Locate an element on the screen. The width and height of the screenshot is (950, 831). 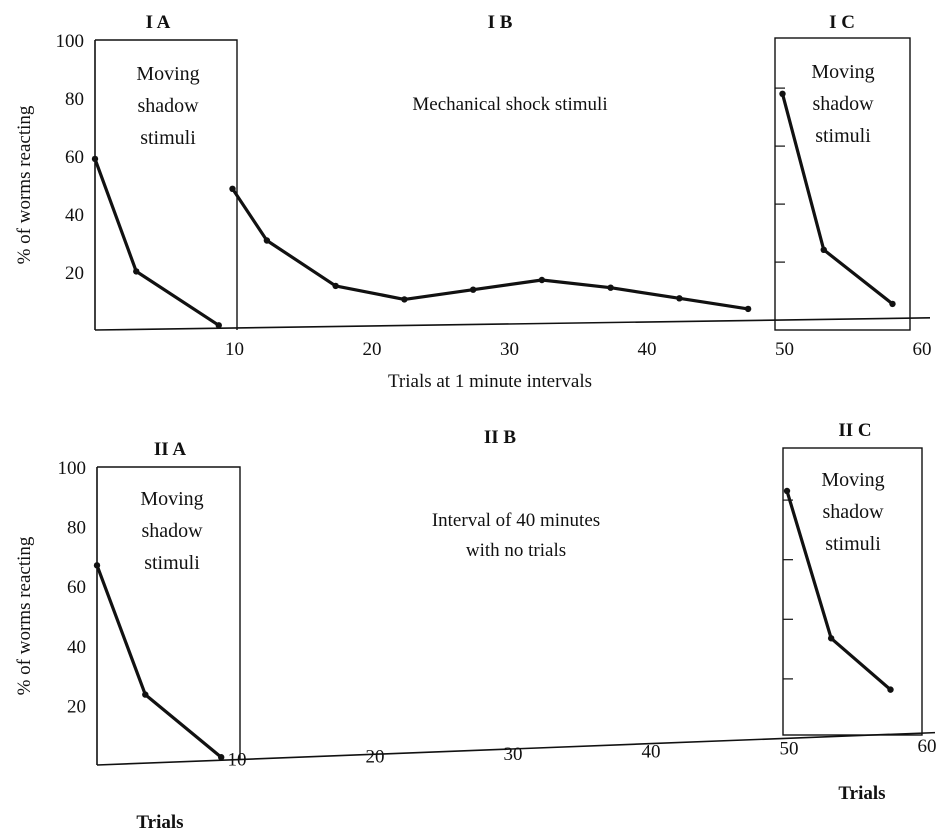
panel-annotation: Interval of 40 minutes is located at coordinates (516, 520).